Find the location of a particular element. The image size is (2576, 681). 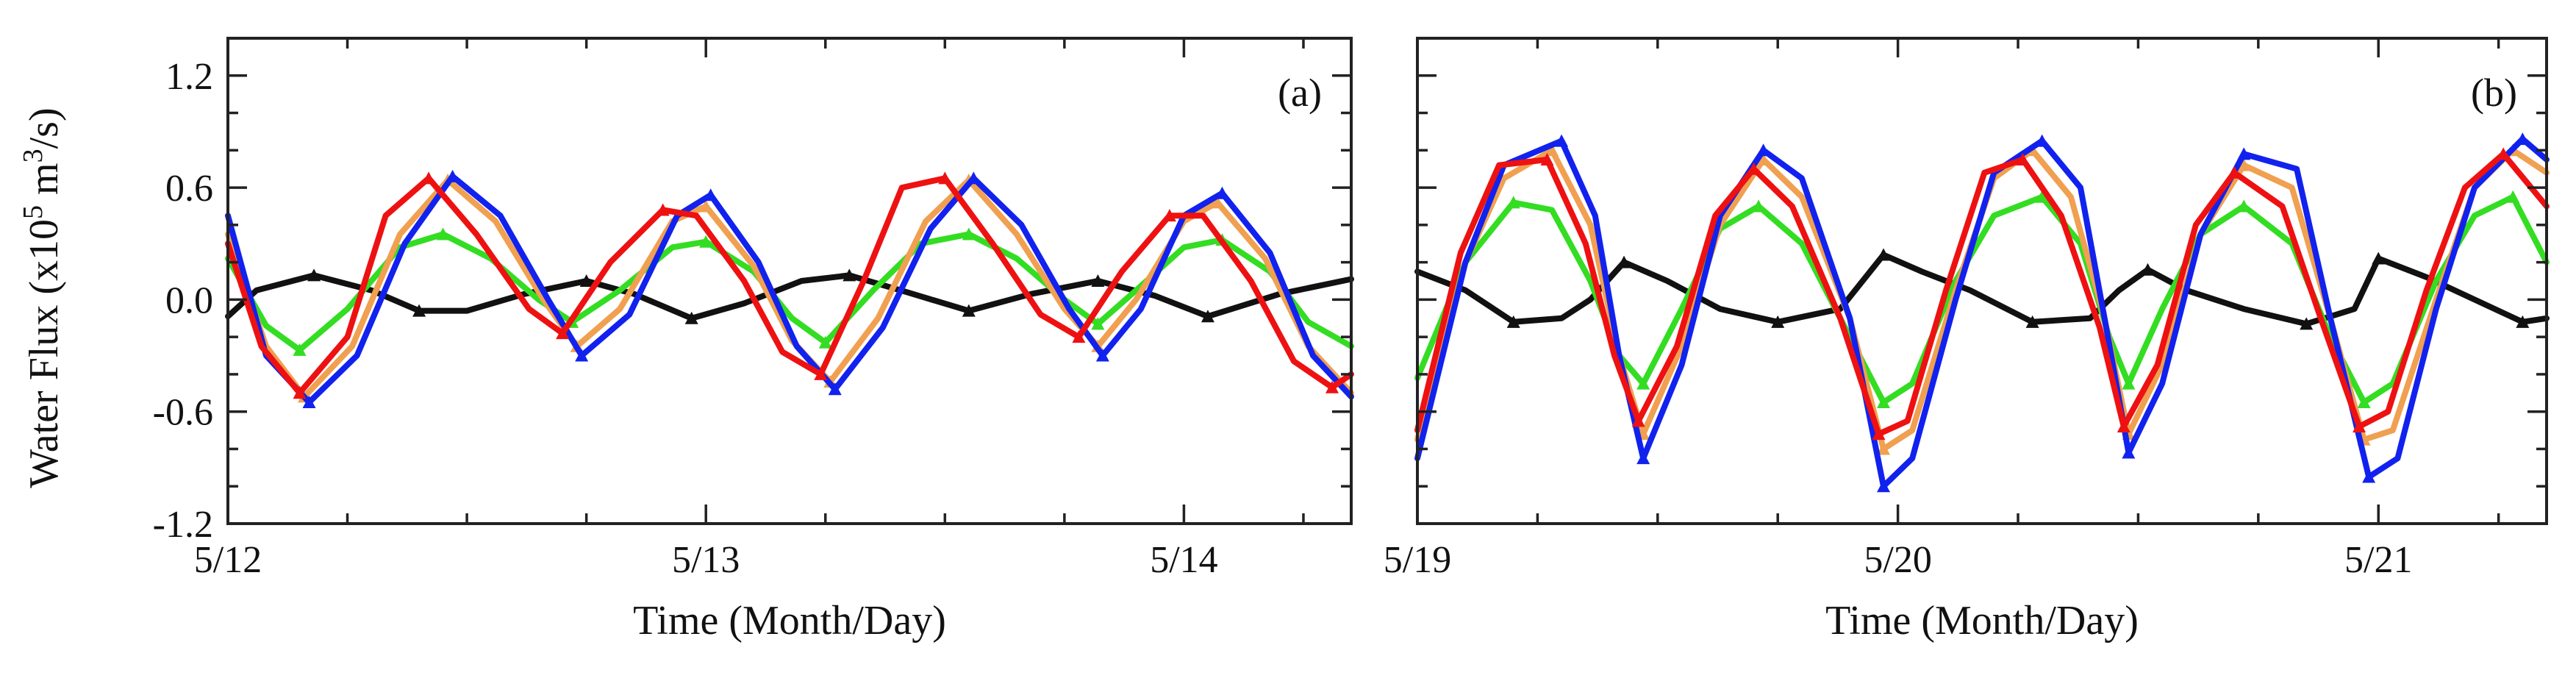

y-tick-label: -1.2 is located at coordinates (183, 525).